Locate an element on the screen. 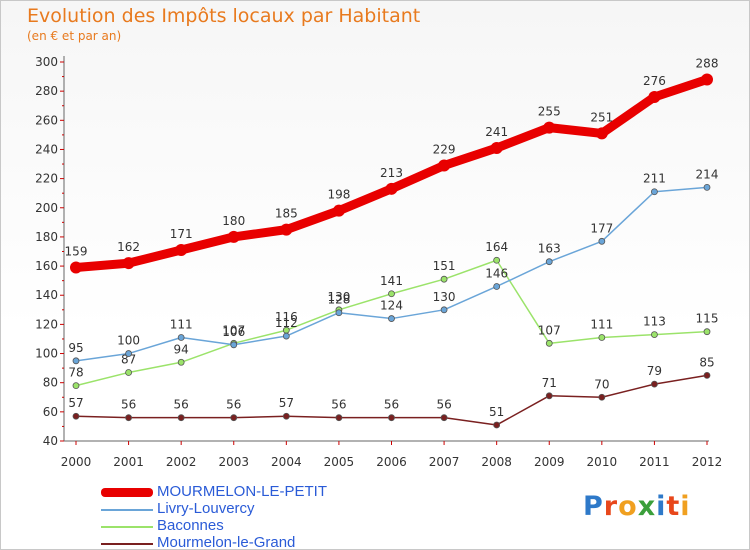 The height and width of the screenshot is (550, 750). x-tick-label: 2004 is located at coordinates (286, 462).